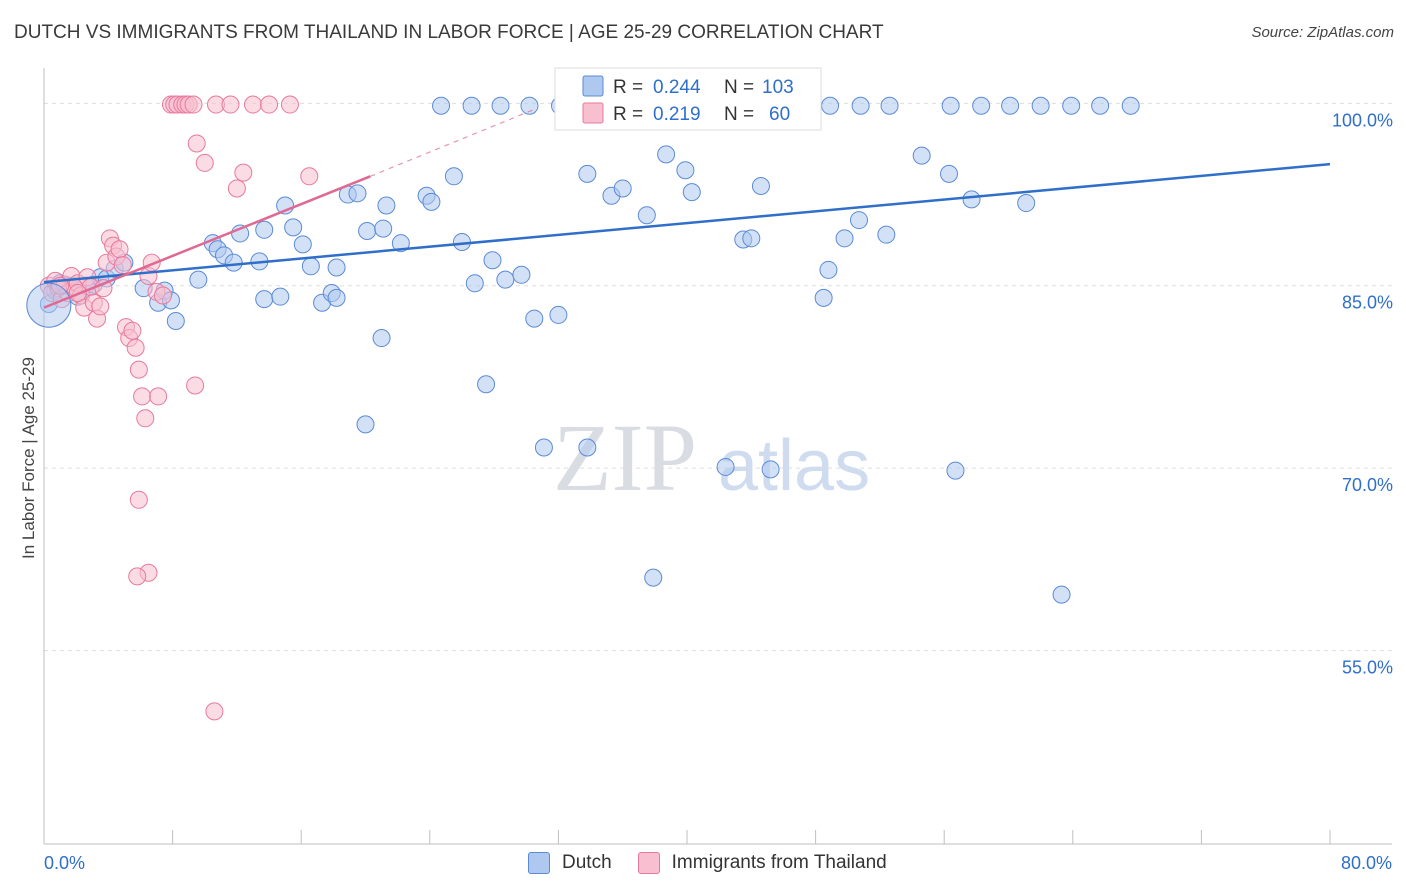 The width and height of the screenshot is (1406, 892). I want to click on thai-r-label: R =, so click(628, 114).